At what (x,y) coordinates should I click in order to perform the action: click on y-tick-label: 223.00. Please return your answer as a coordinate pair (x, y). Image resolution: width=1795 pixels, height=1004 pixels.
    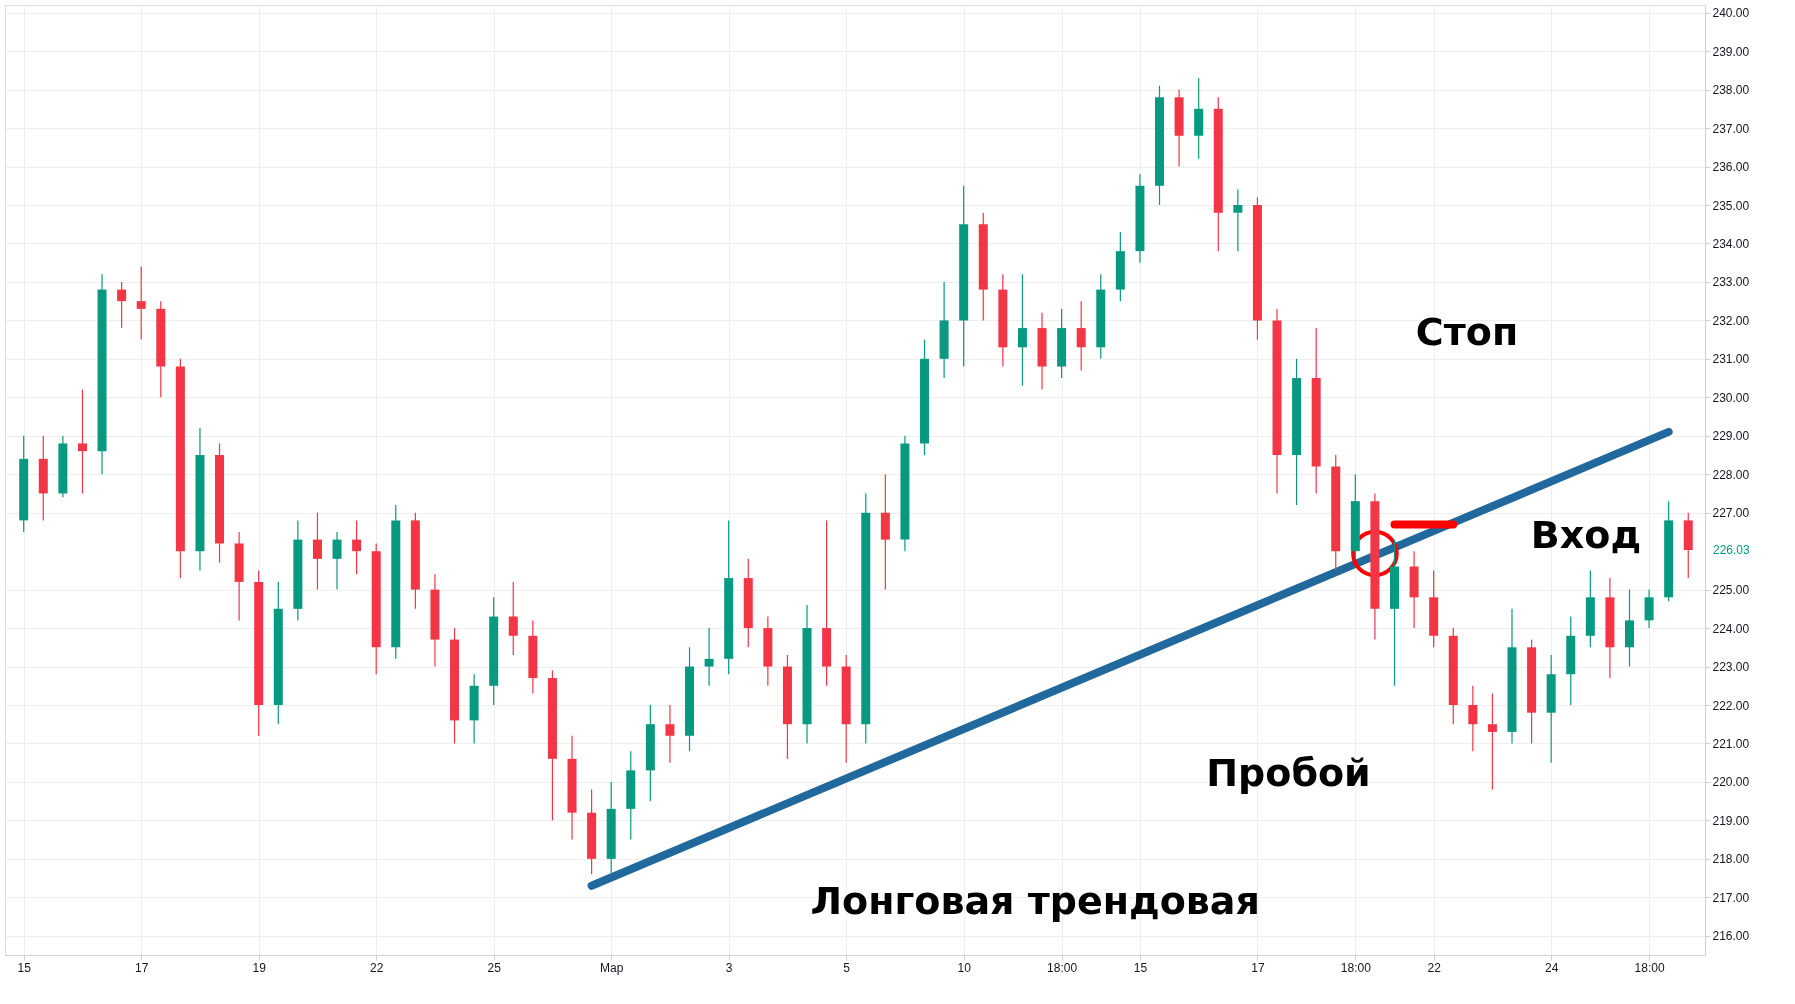
    Looking at the image, I should click on (1731, 667).